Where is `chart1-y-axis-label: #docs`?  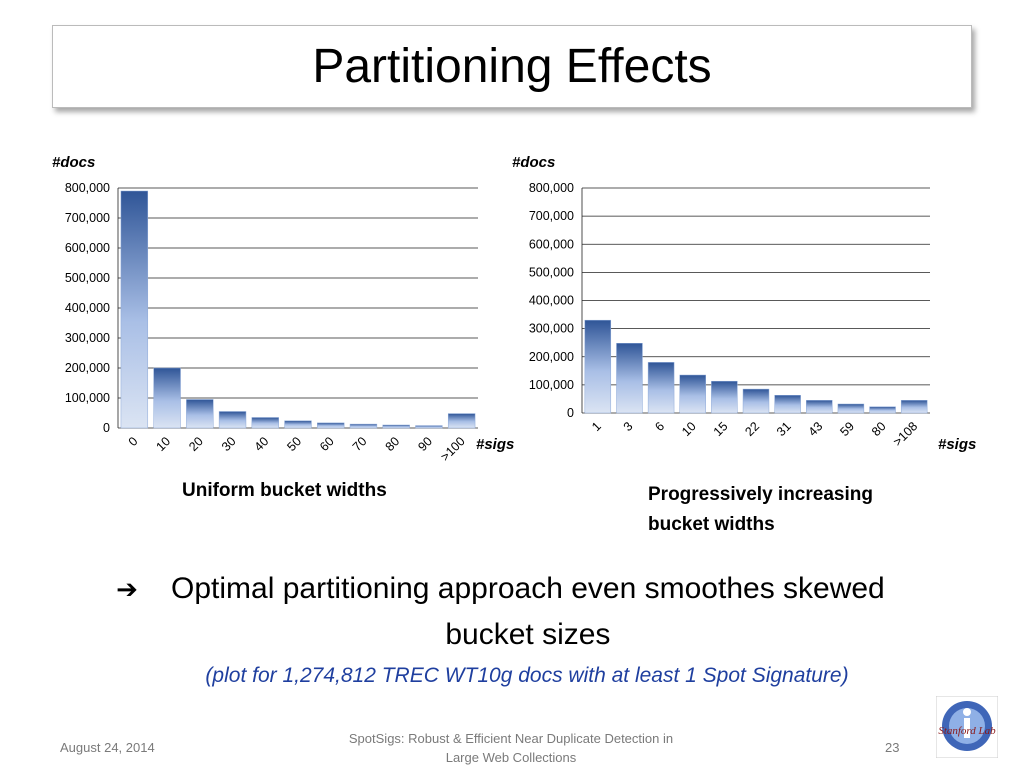
chart1-y-axis-label: #docs is located at coordinates (74, 162).